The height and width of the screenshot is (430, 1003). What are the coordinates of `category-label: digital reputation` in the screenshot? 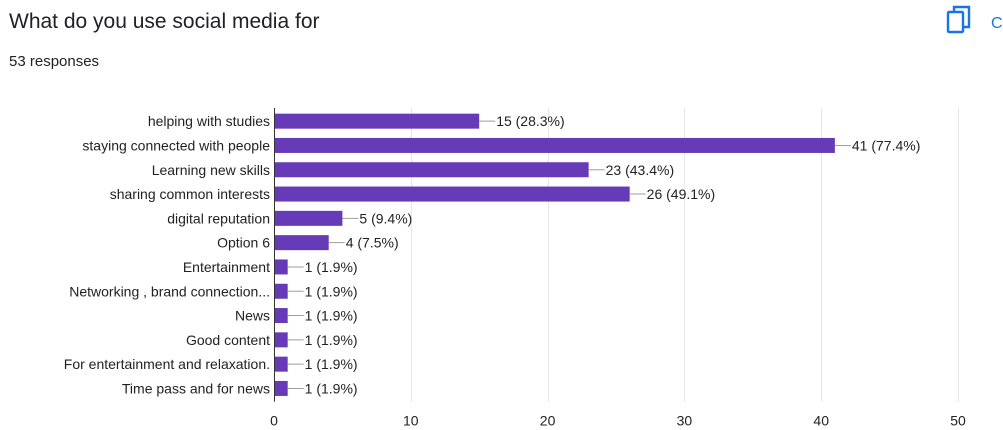 It's located at (218, 218).